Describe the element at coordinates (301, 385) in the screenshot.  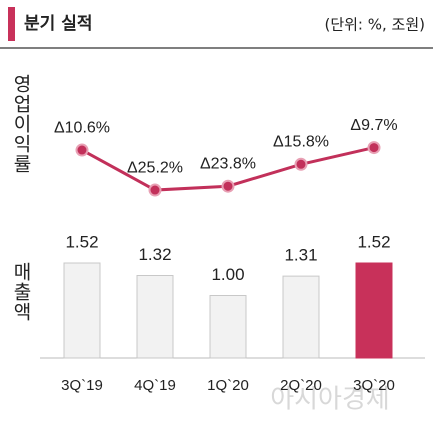
I see `x-tick-label: 2Q`20` at that location.